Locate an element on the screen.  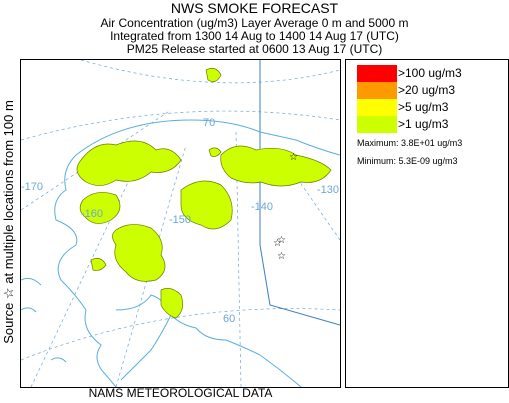
lat-70-line is located at coordinates (180, 125).